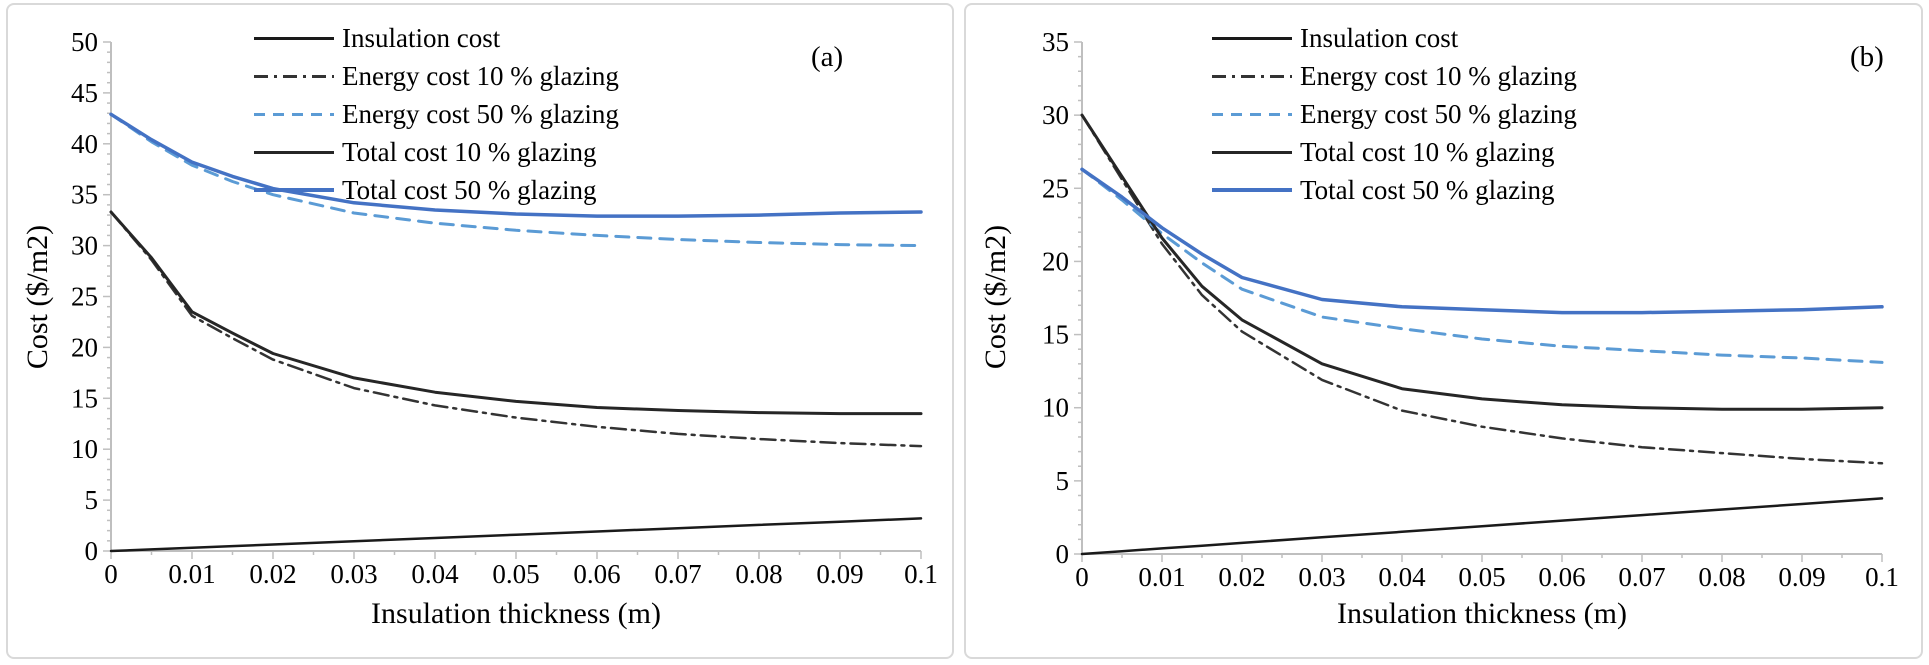 The height and width of the screenshot is (665, 1929). I want to click on panel-label-a: (a), so click(827, 57).